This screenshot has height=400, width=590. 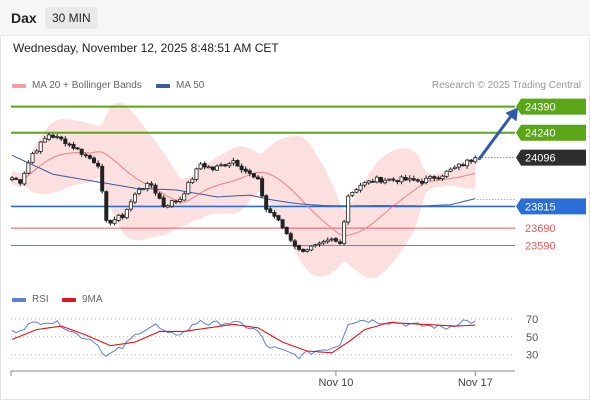 What do you see at coordinates (243, 337) in the screenshot?
I see `rsi-ma-line` at bounding box center [243, 337].